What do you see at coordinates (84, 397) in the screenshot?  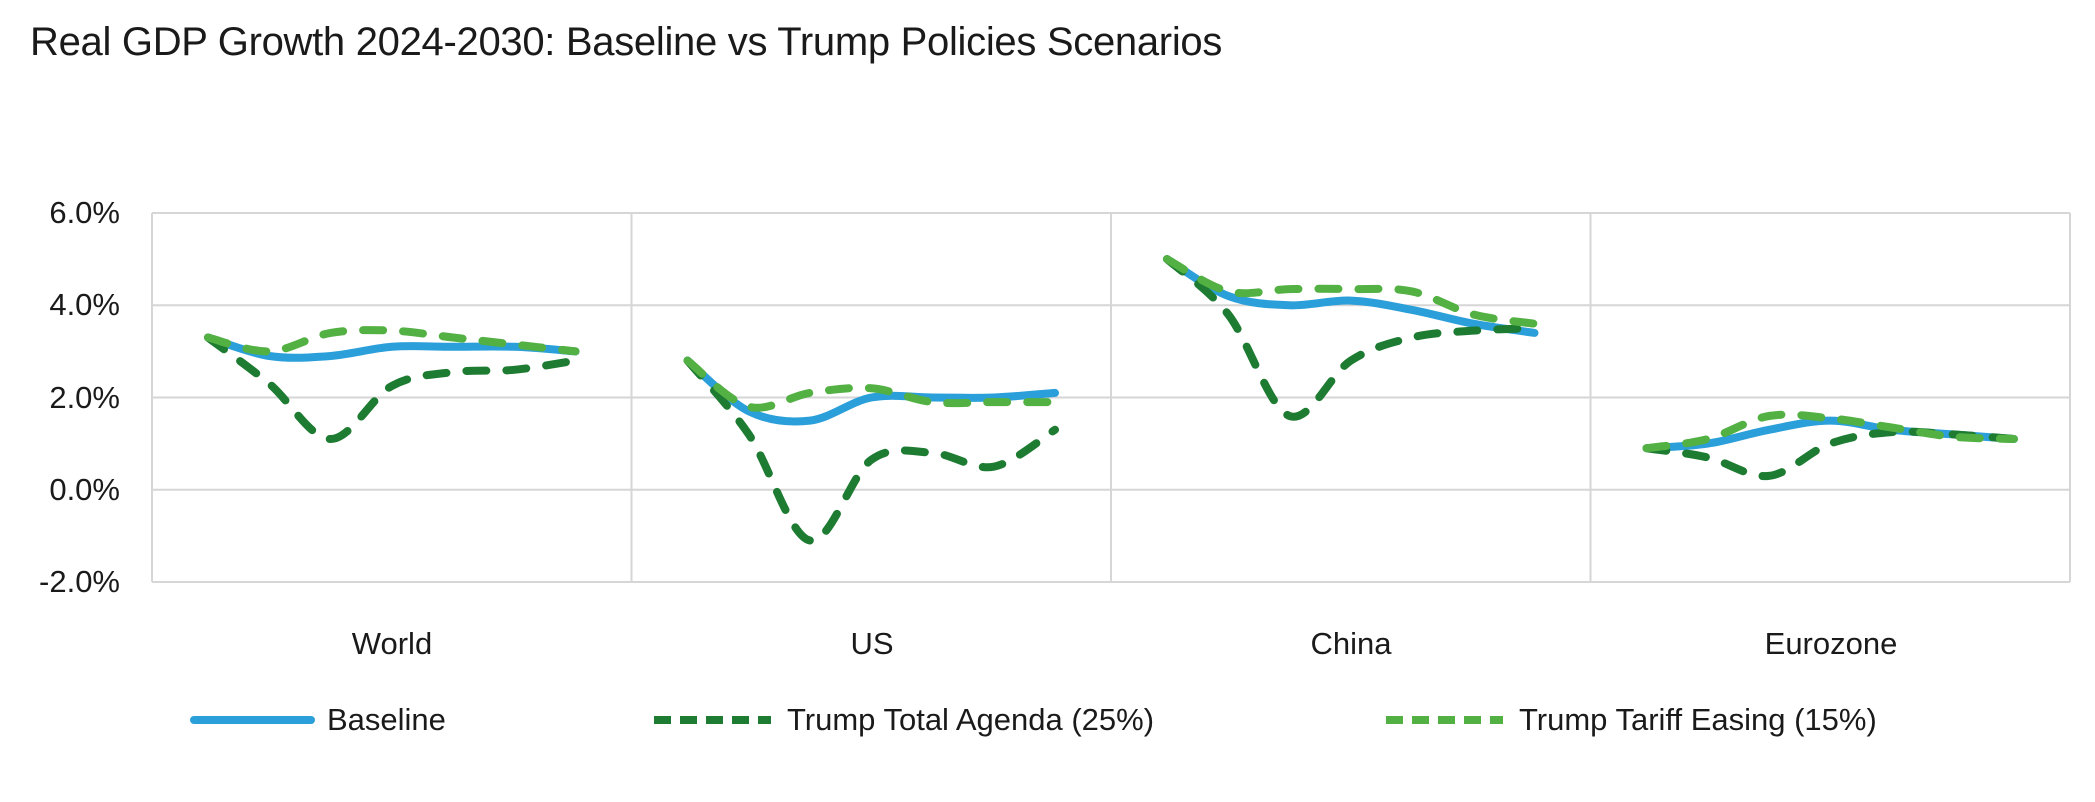 I see `y-tick-label: 2.0%` at bounding box center [84, 397].